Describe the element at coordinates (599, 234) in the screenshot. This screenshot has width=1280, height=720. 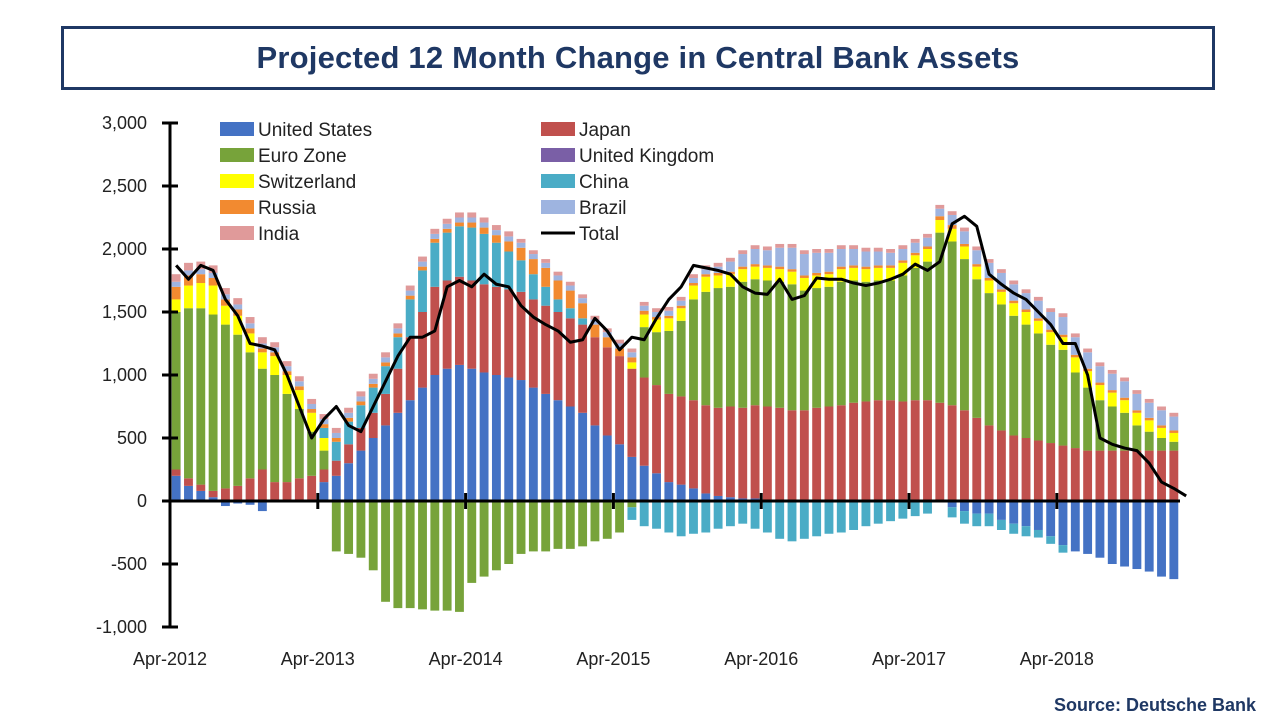
I see `legend-label-total: Total` at that location.